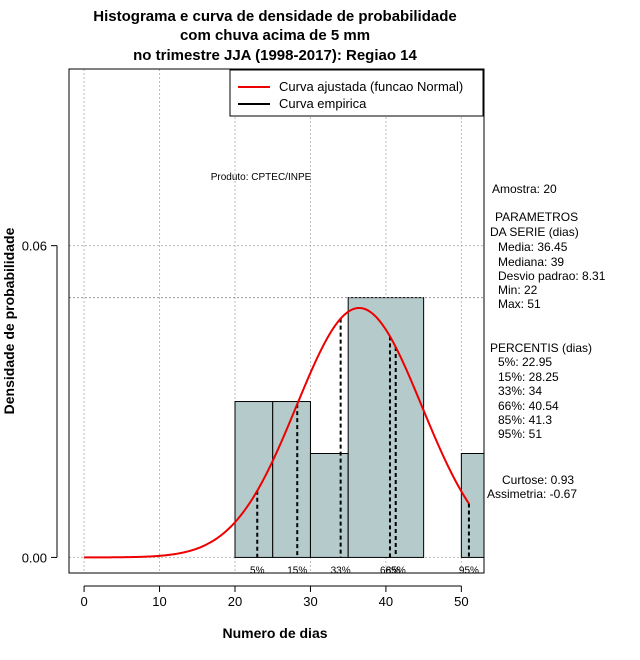 Image resolution: width=640 pixels, height=660 pixels. Describe the element at coordinates (524, 189) in the screenshot. I see `amostra-text: Amostra: 20` at that location.